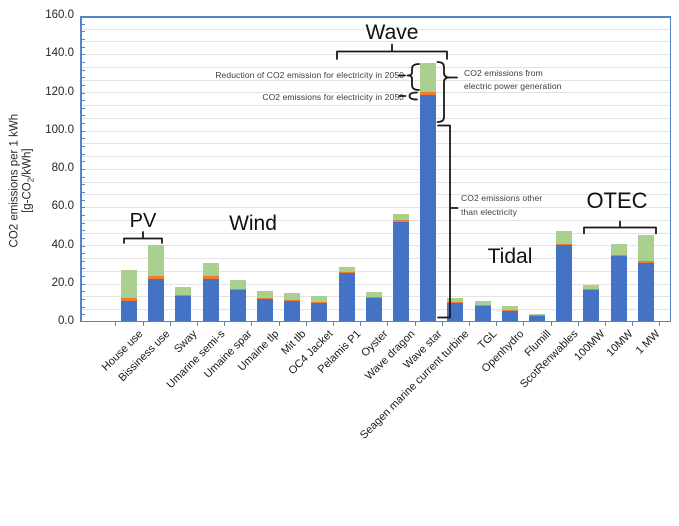 This screenshot has width=679, height=526. Describe the element at coordinates (62, 282) in the screenshot. I see `y-tick-label: 20.0` at that location.